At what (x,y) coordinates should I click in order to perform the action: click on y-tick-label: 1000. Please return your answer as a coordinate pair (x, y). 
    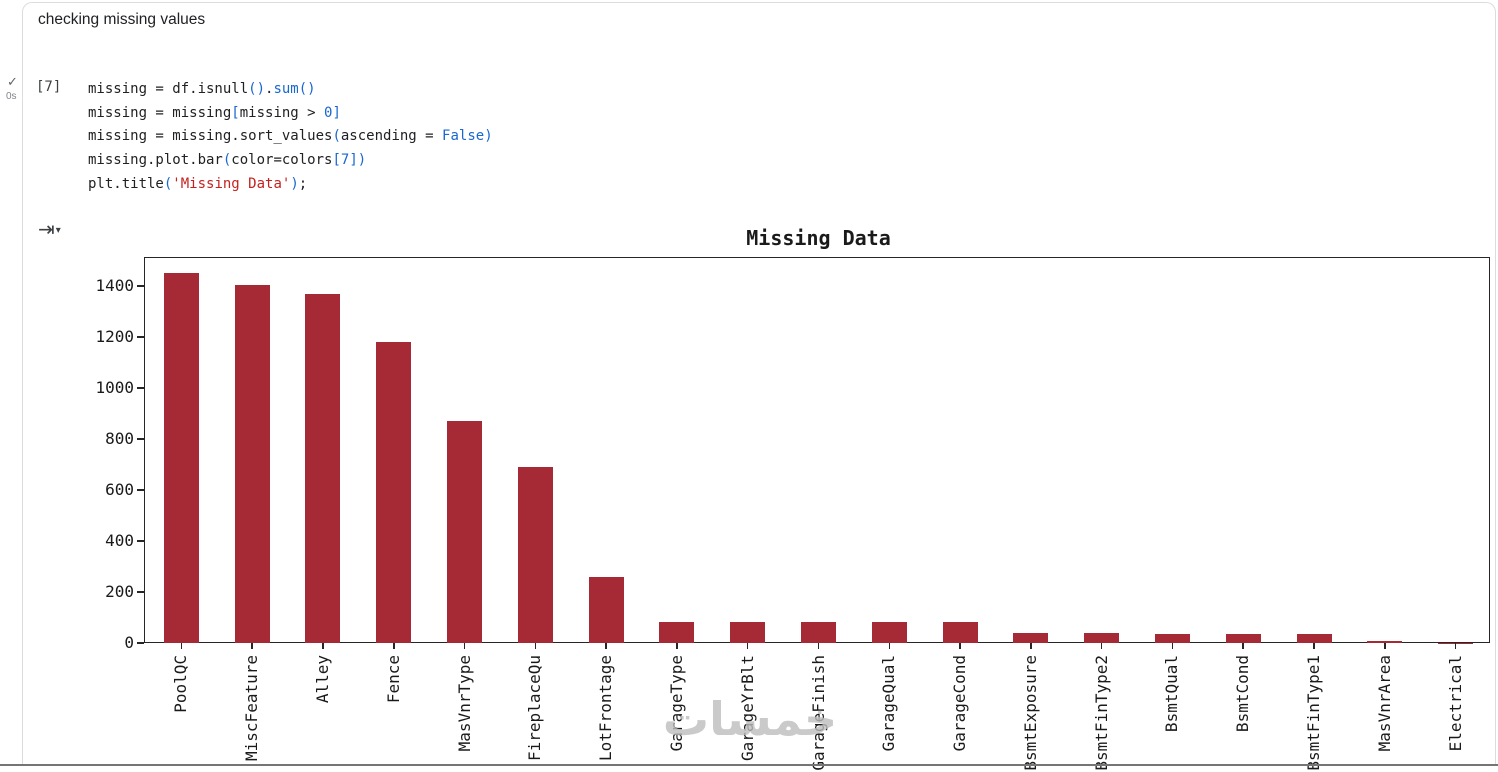
    Looking at the image, I should click on (114, 388).